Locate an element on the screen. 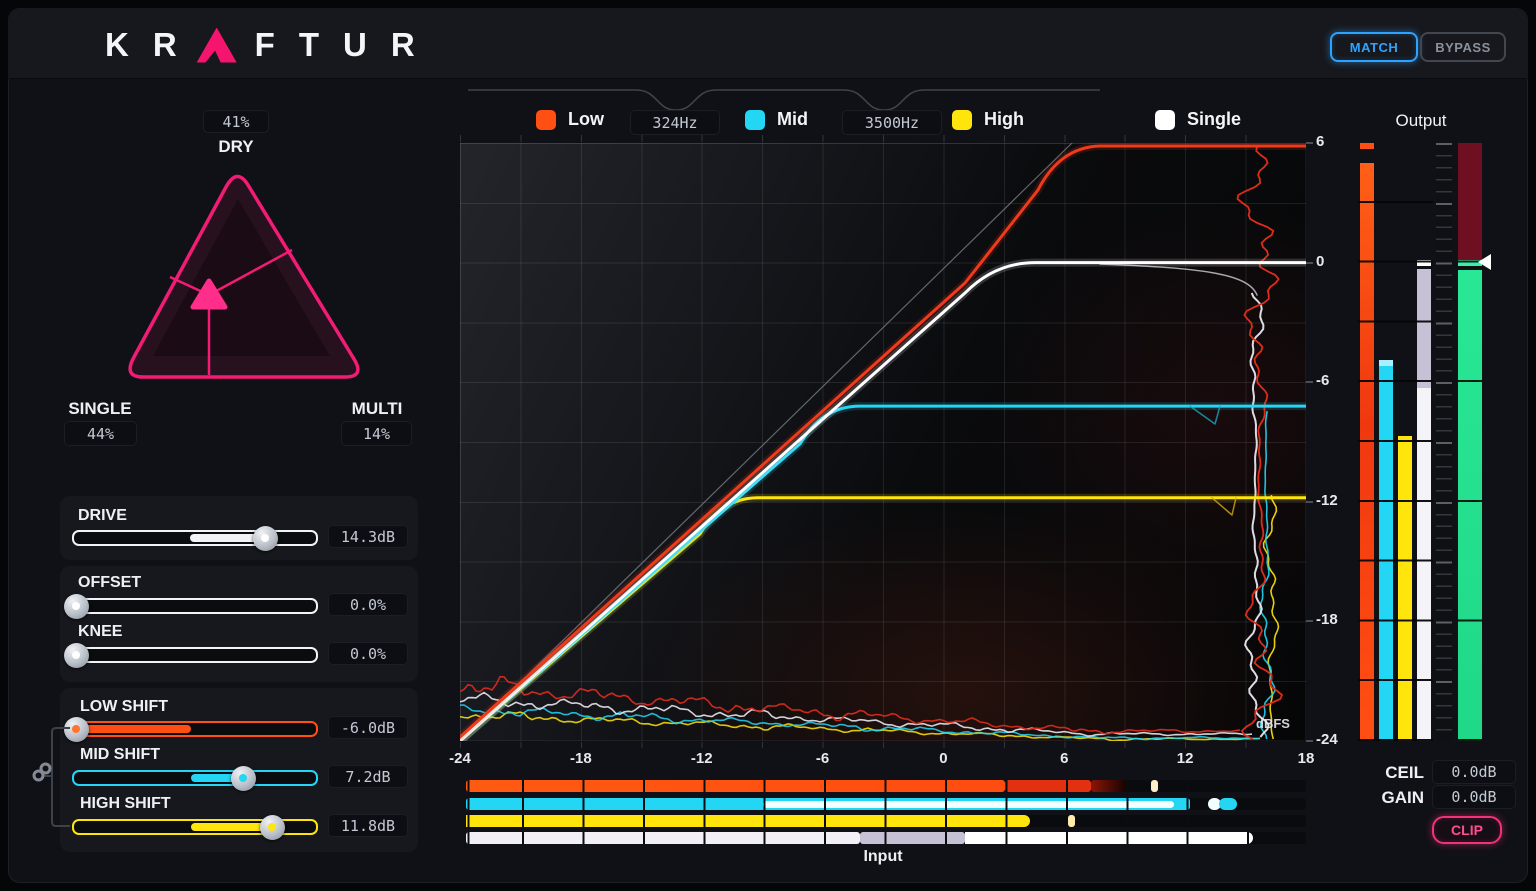  legend-item-mid: Mid is located at coordinates (776, 119).